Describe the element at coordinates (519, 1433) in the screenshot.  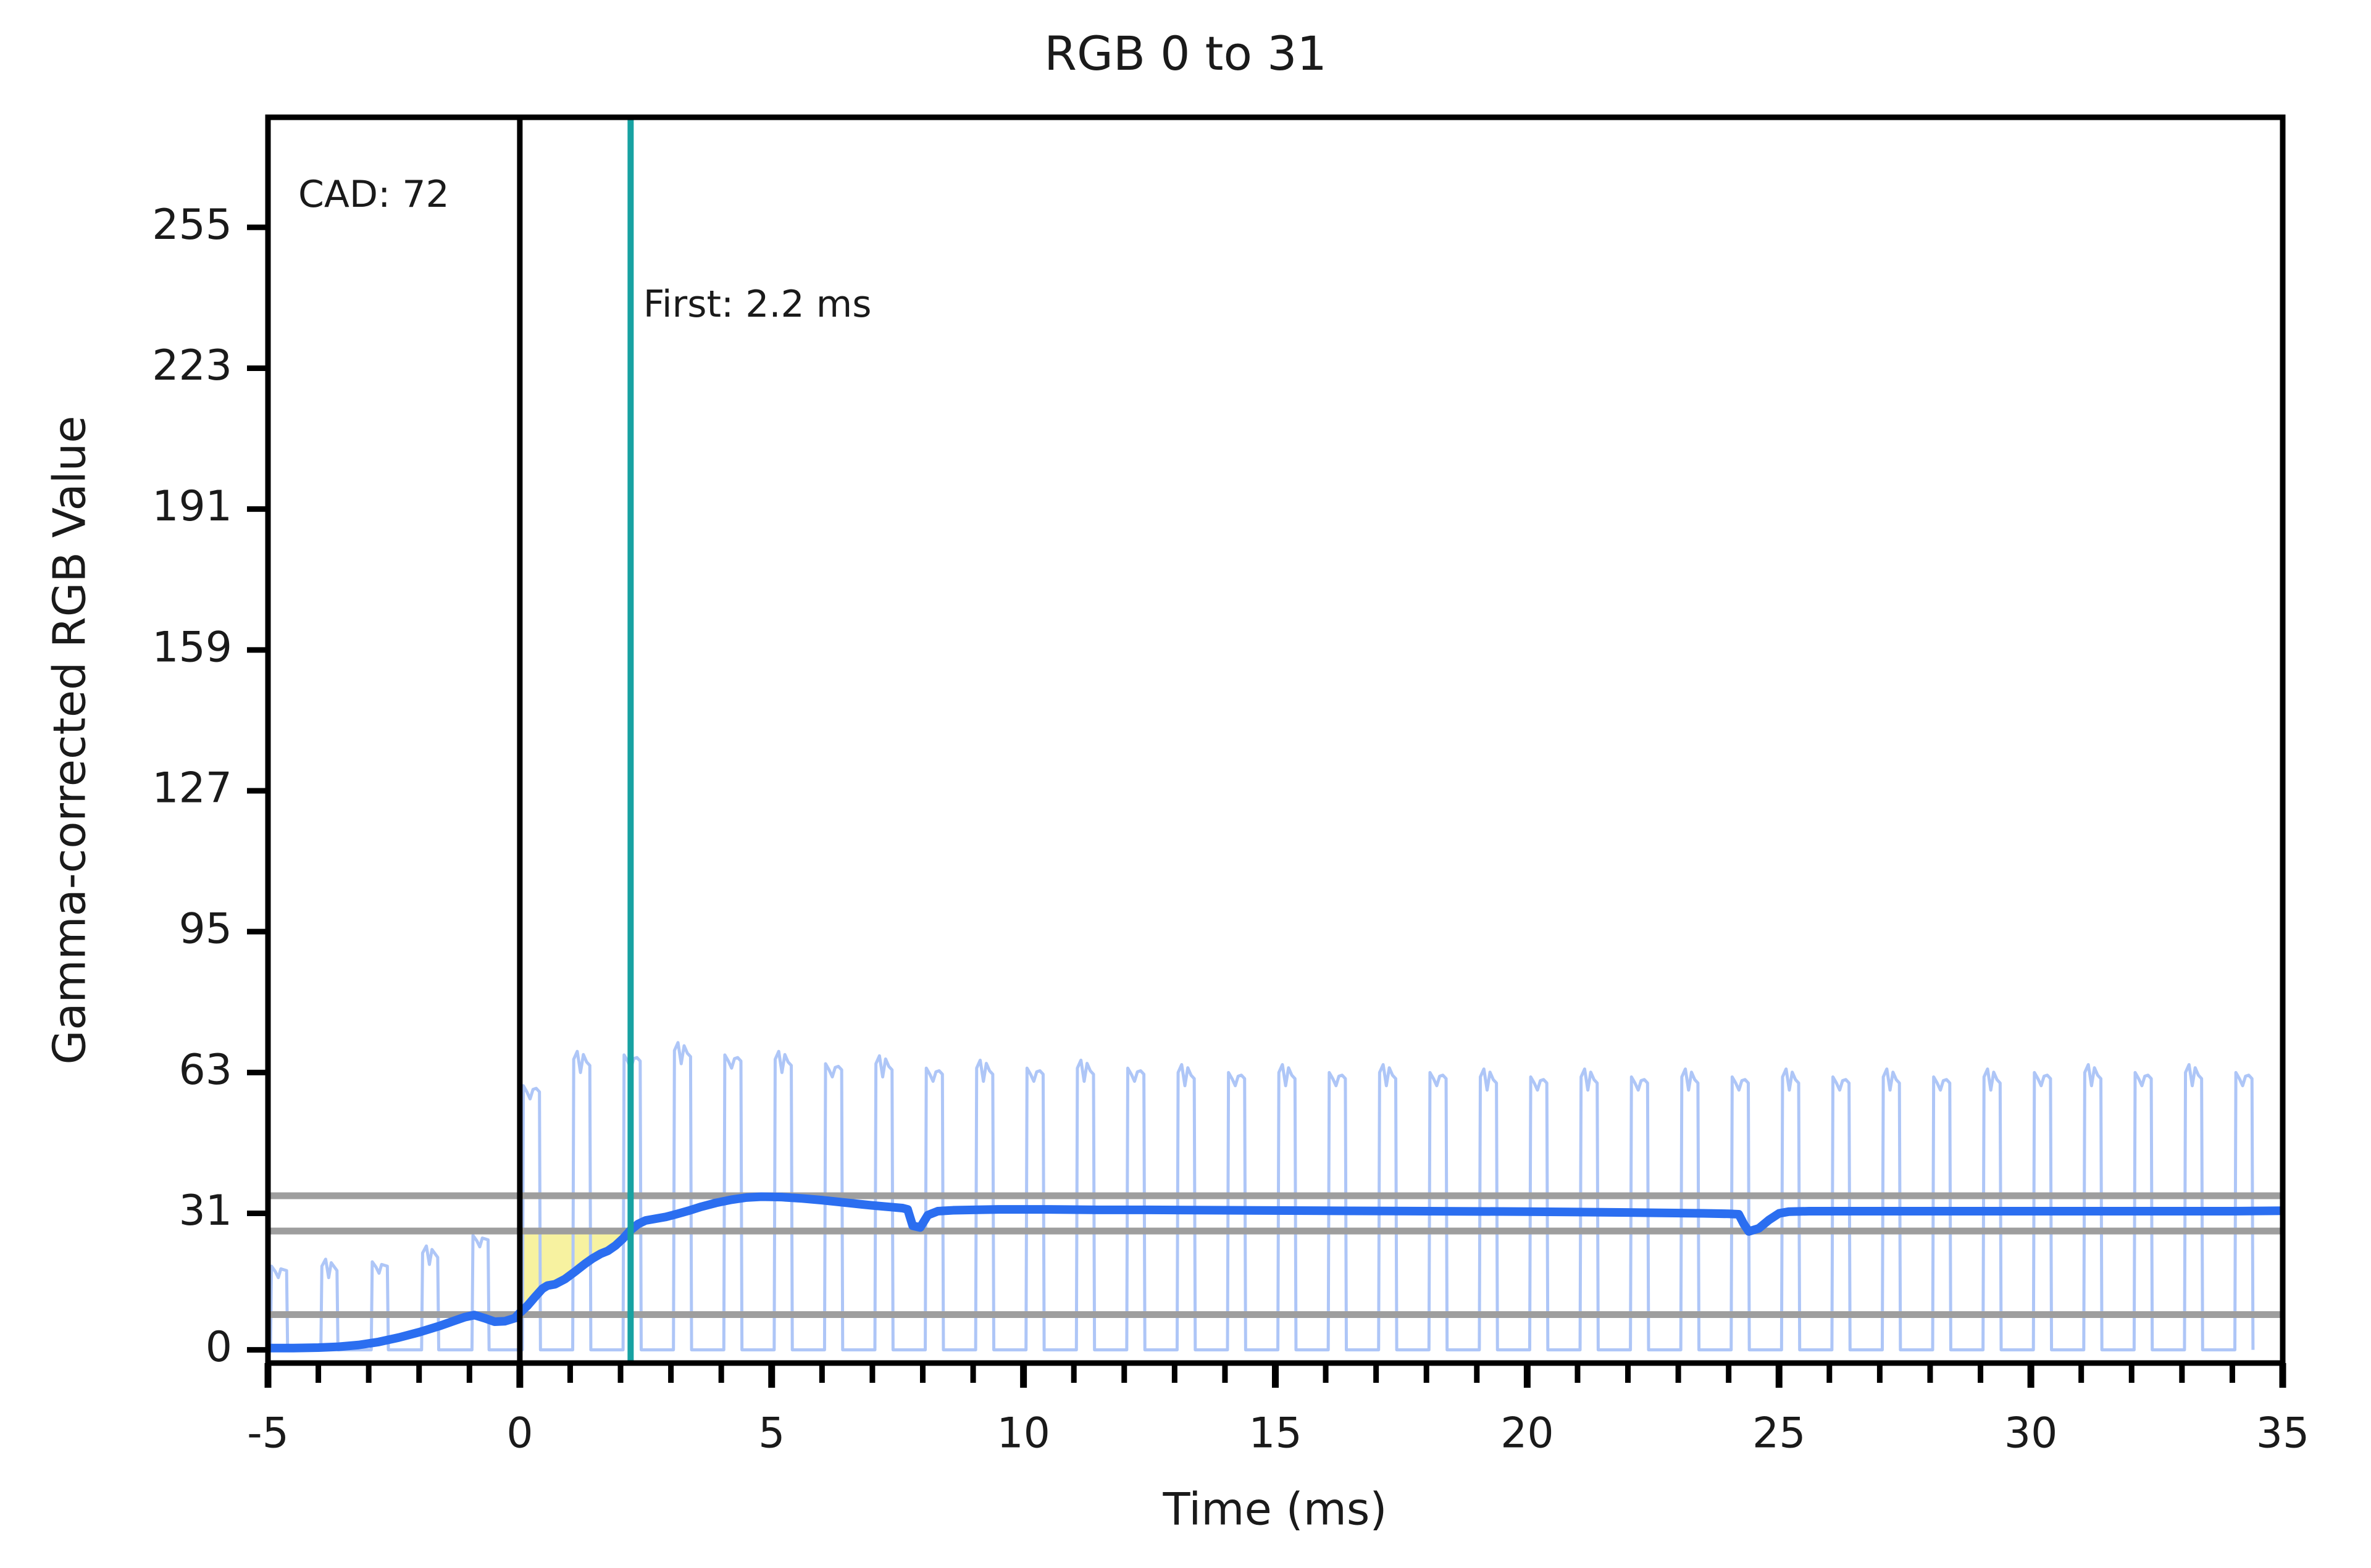
I see `x-tick-label: 0` at that location.